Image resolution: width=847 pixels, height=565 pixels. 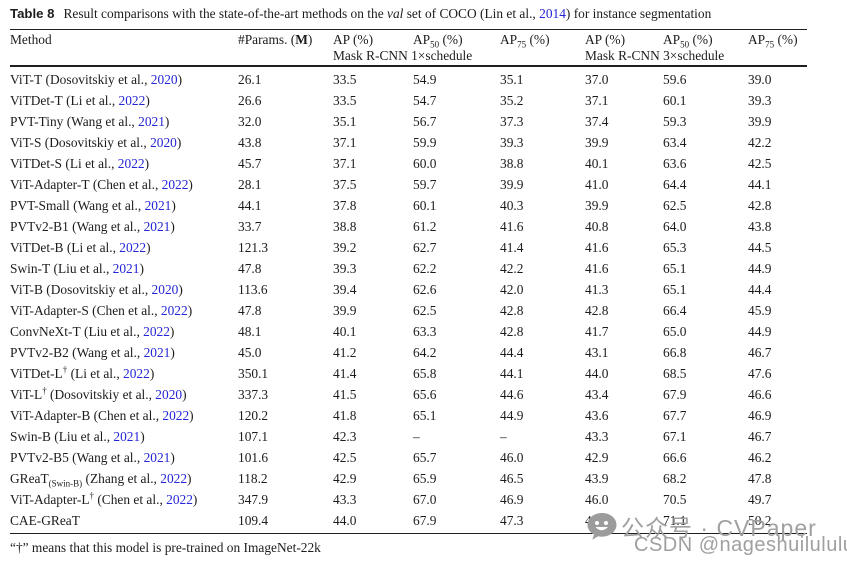 I want to click on ap50-1x-value: 54.9, so click(x=425, y=79).